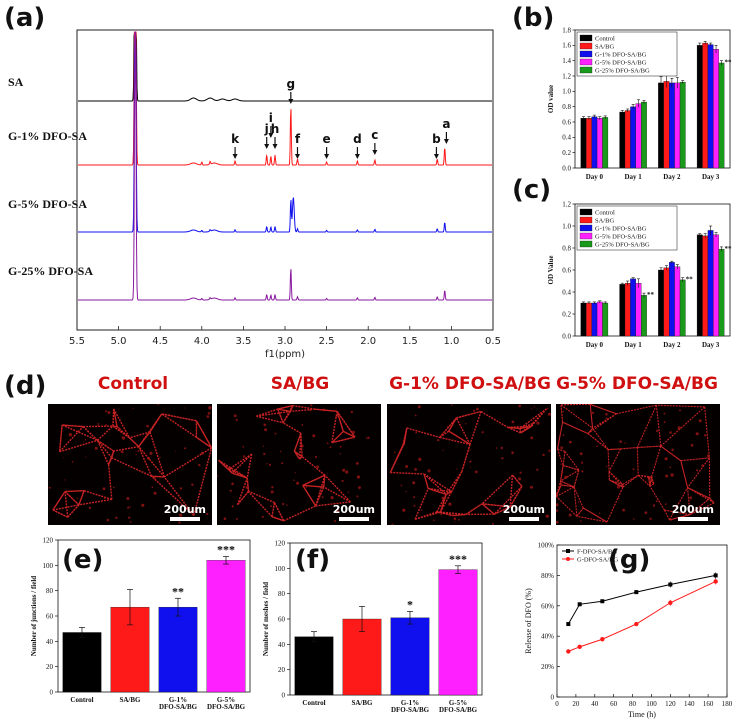 This screenshot has width=740, height=726. Describe the element at coordinates (327, 341) in the screenshot. I see `x-tick-label: 2.5` at that location.